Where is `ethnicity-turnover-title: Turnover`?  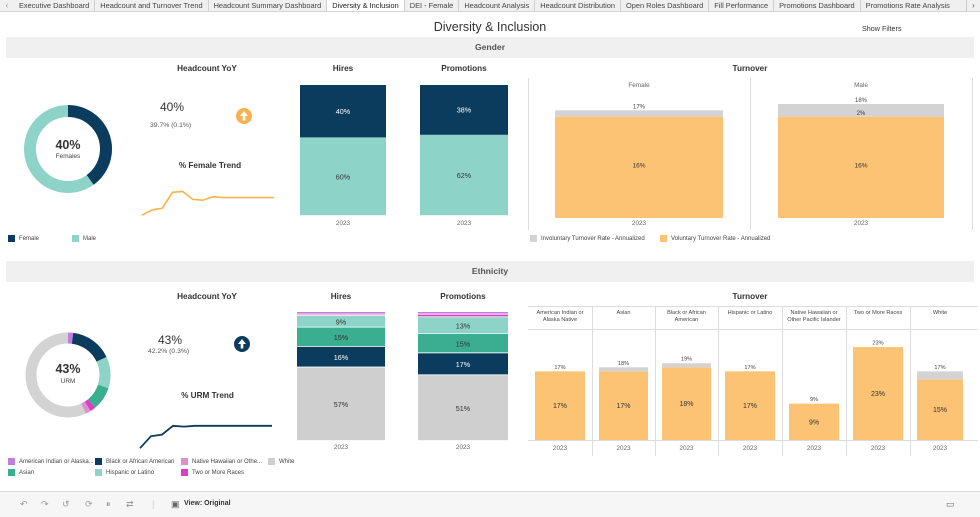 ethnicity-turnover-title: Turnover is located at coordinates (750, 296).